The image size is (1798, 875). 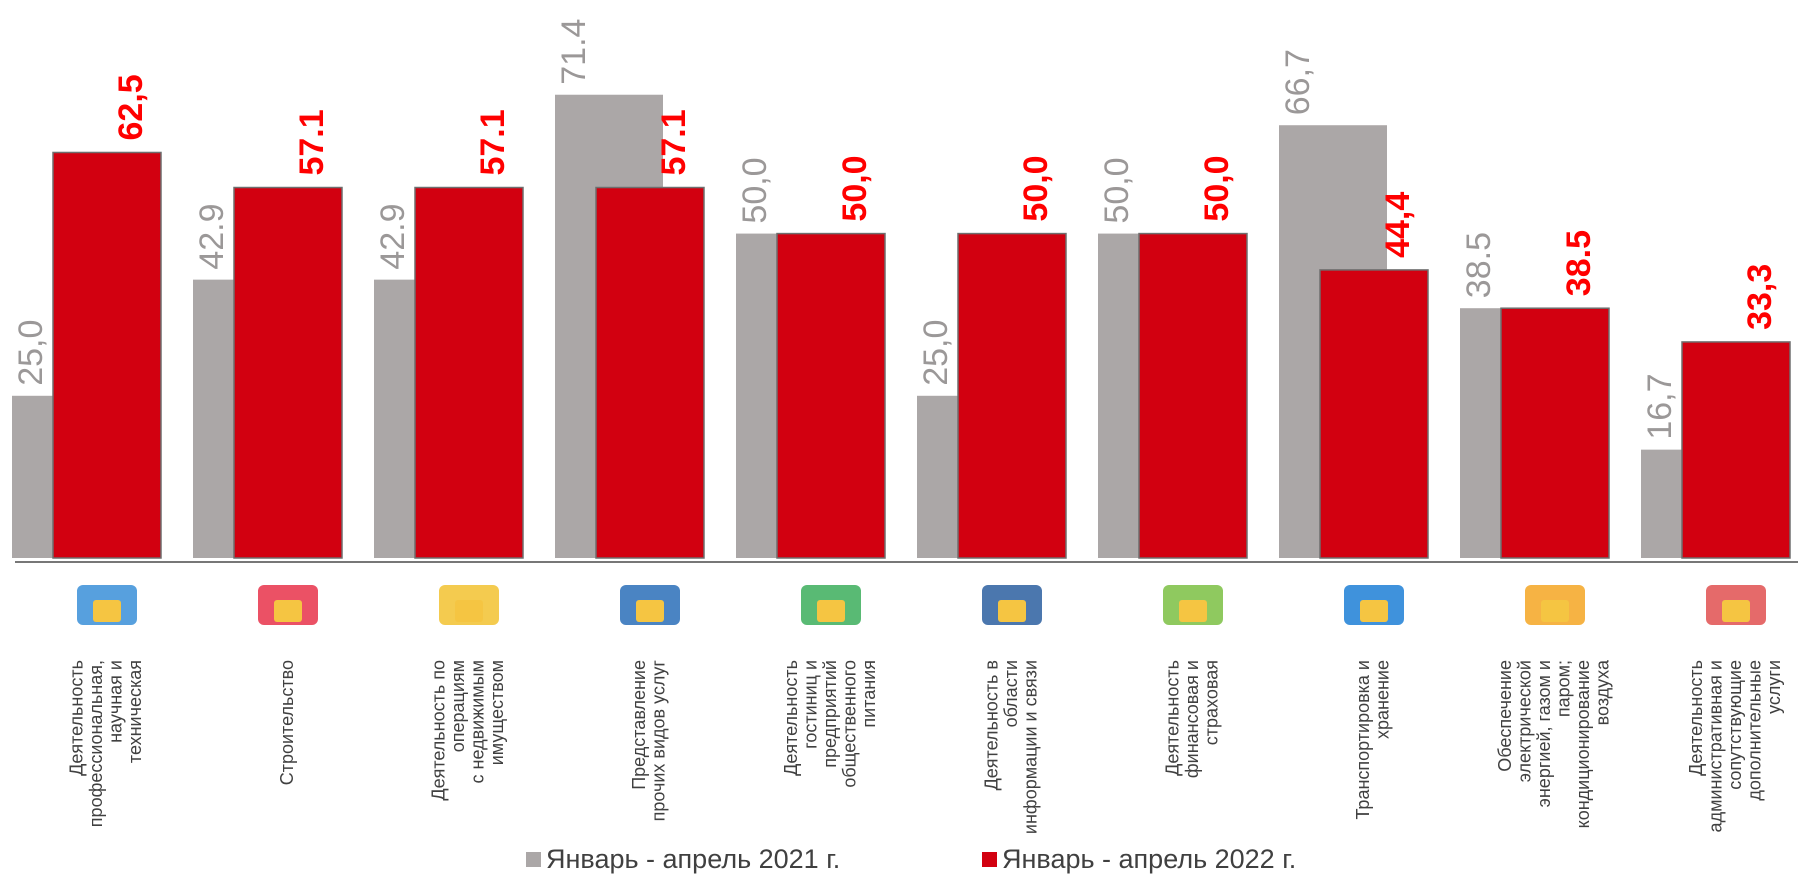 What do you see at coordinates (1774, 687) in the screenshot?
I see `x-tick-label: услуги` at bounding box center [1774, 687].